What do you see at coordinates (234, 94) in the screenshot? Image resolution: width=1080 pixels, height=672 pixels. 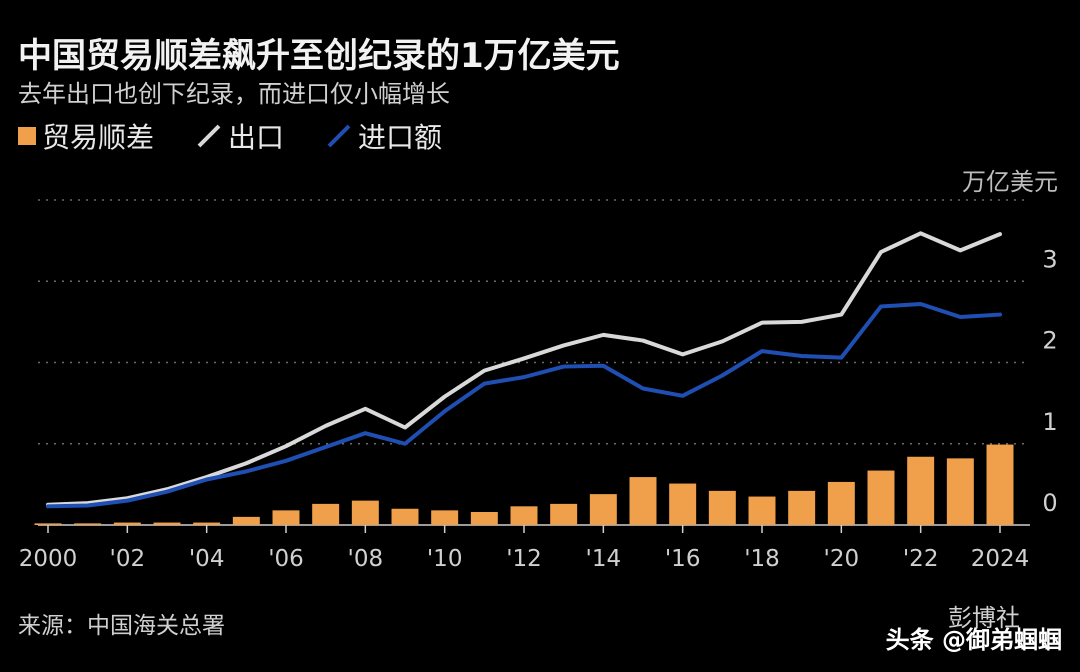 I see `chart-subtitle: 去年出口也创下纪录，而进口仅小幅增长` at bounding box center [234, 94].